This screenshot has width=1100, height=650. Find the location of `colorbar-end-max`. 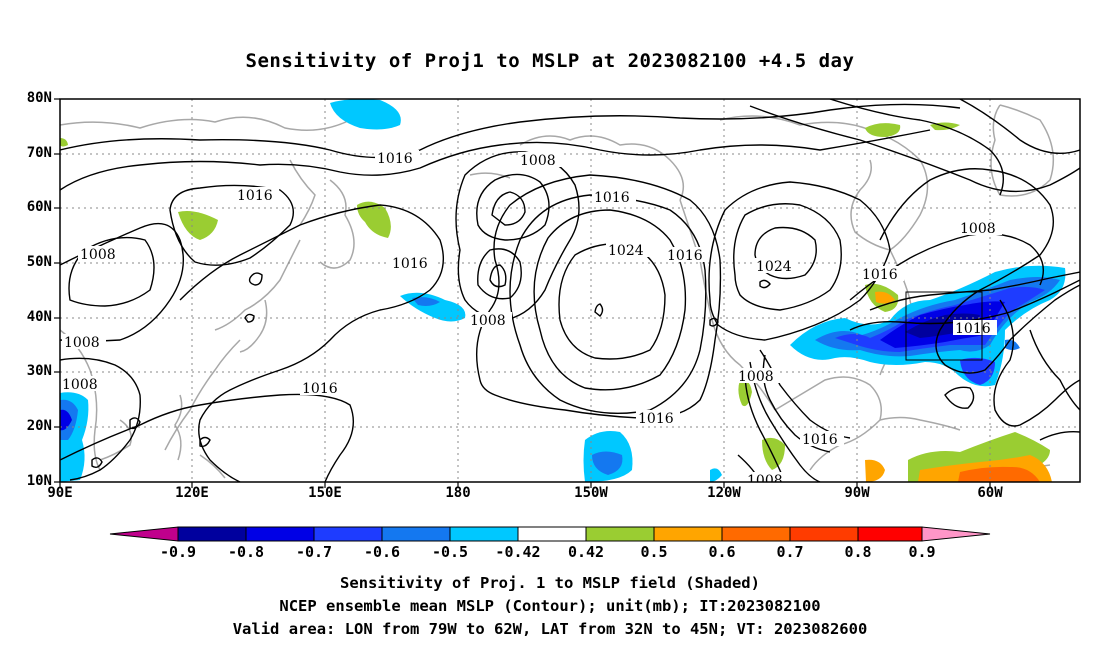

colorbar-end-max is located at coordinates (956, 534).